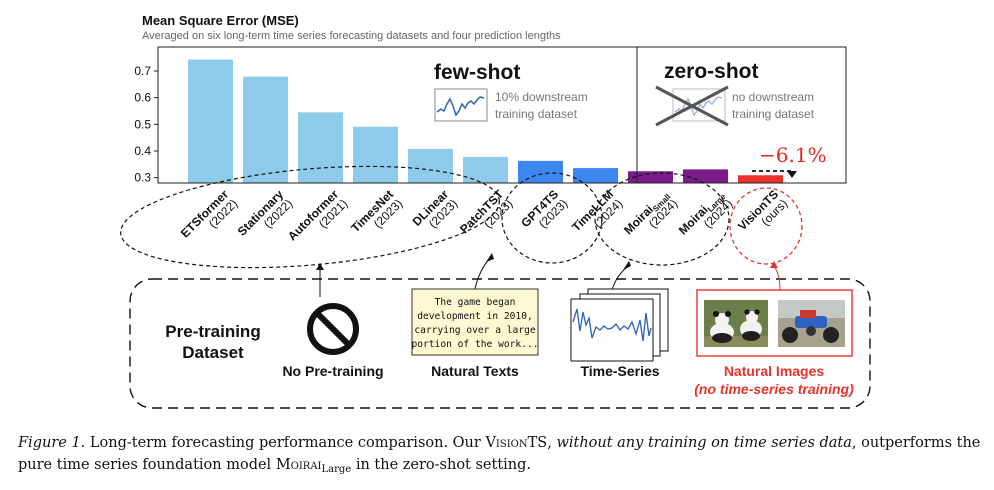  Describe the element at coordinates (704, 443) in the screenshot. I see `caption-italic: without any training on time series data` at that location.